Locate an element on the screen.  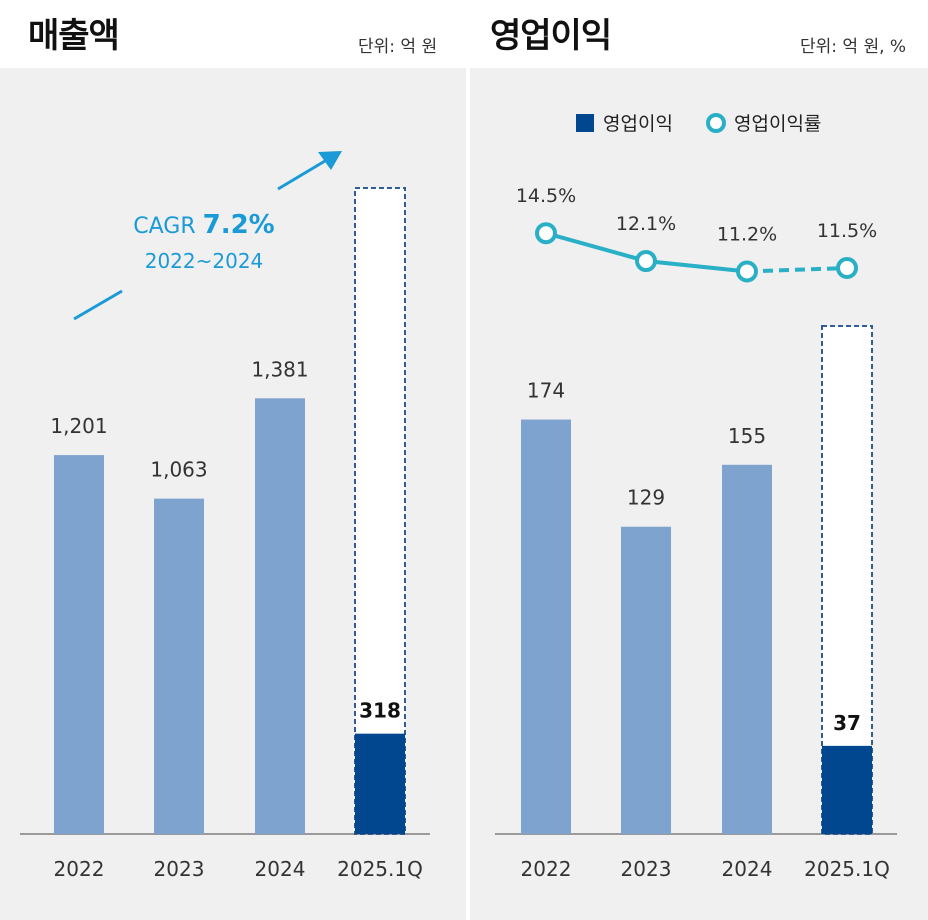
profit-chart-title: 영업이익 is located at coordinates (551, 36).